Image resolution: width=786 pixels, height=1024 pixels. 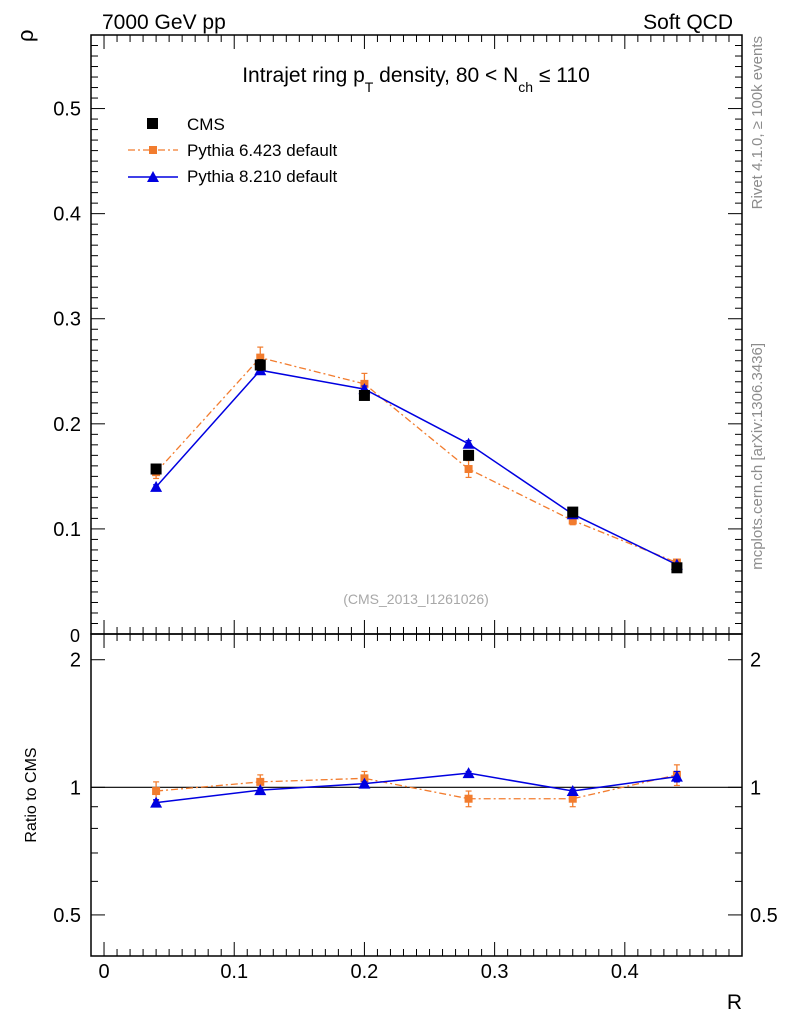 I want to click on y-tick-label: 0.4, so click(x=67, y=215).